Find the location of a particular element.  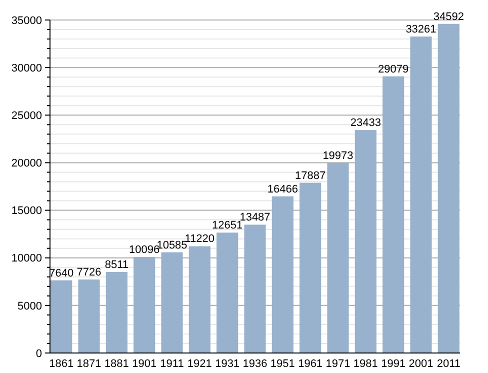

data-label: 7726 is located at coordinates (89, 272).